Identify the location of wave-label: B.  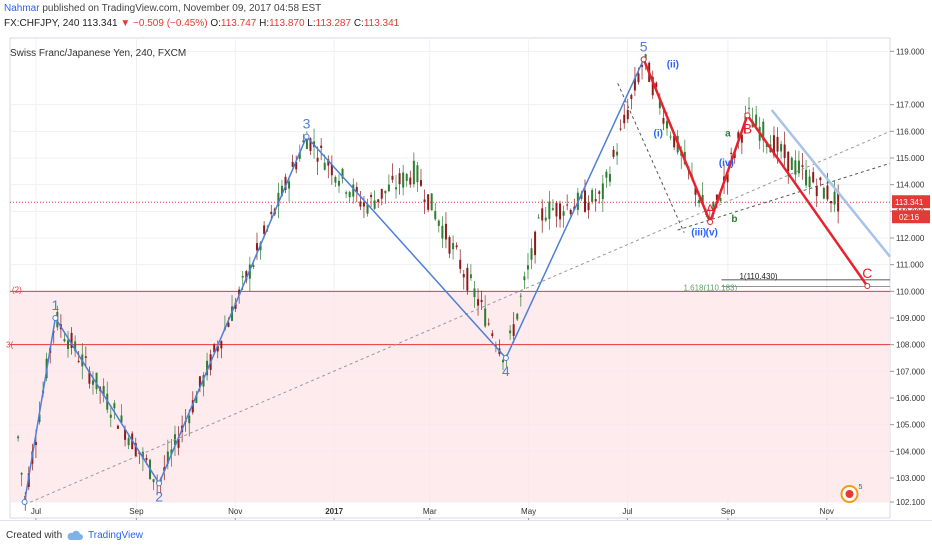
(747, 128).